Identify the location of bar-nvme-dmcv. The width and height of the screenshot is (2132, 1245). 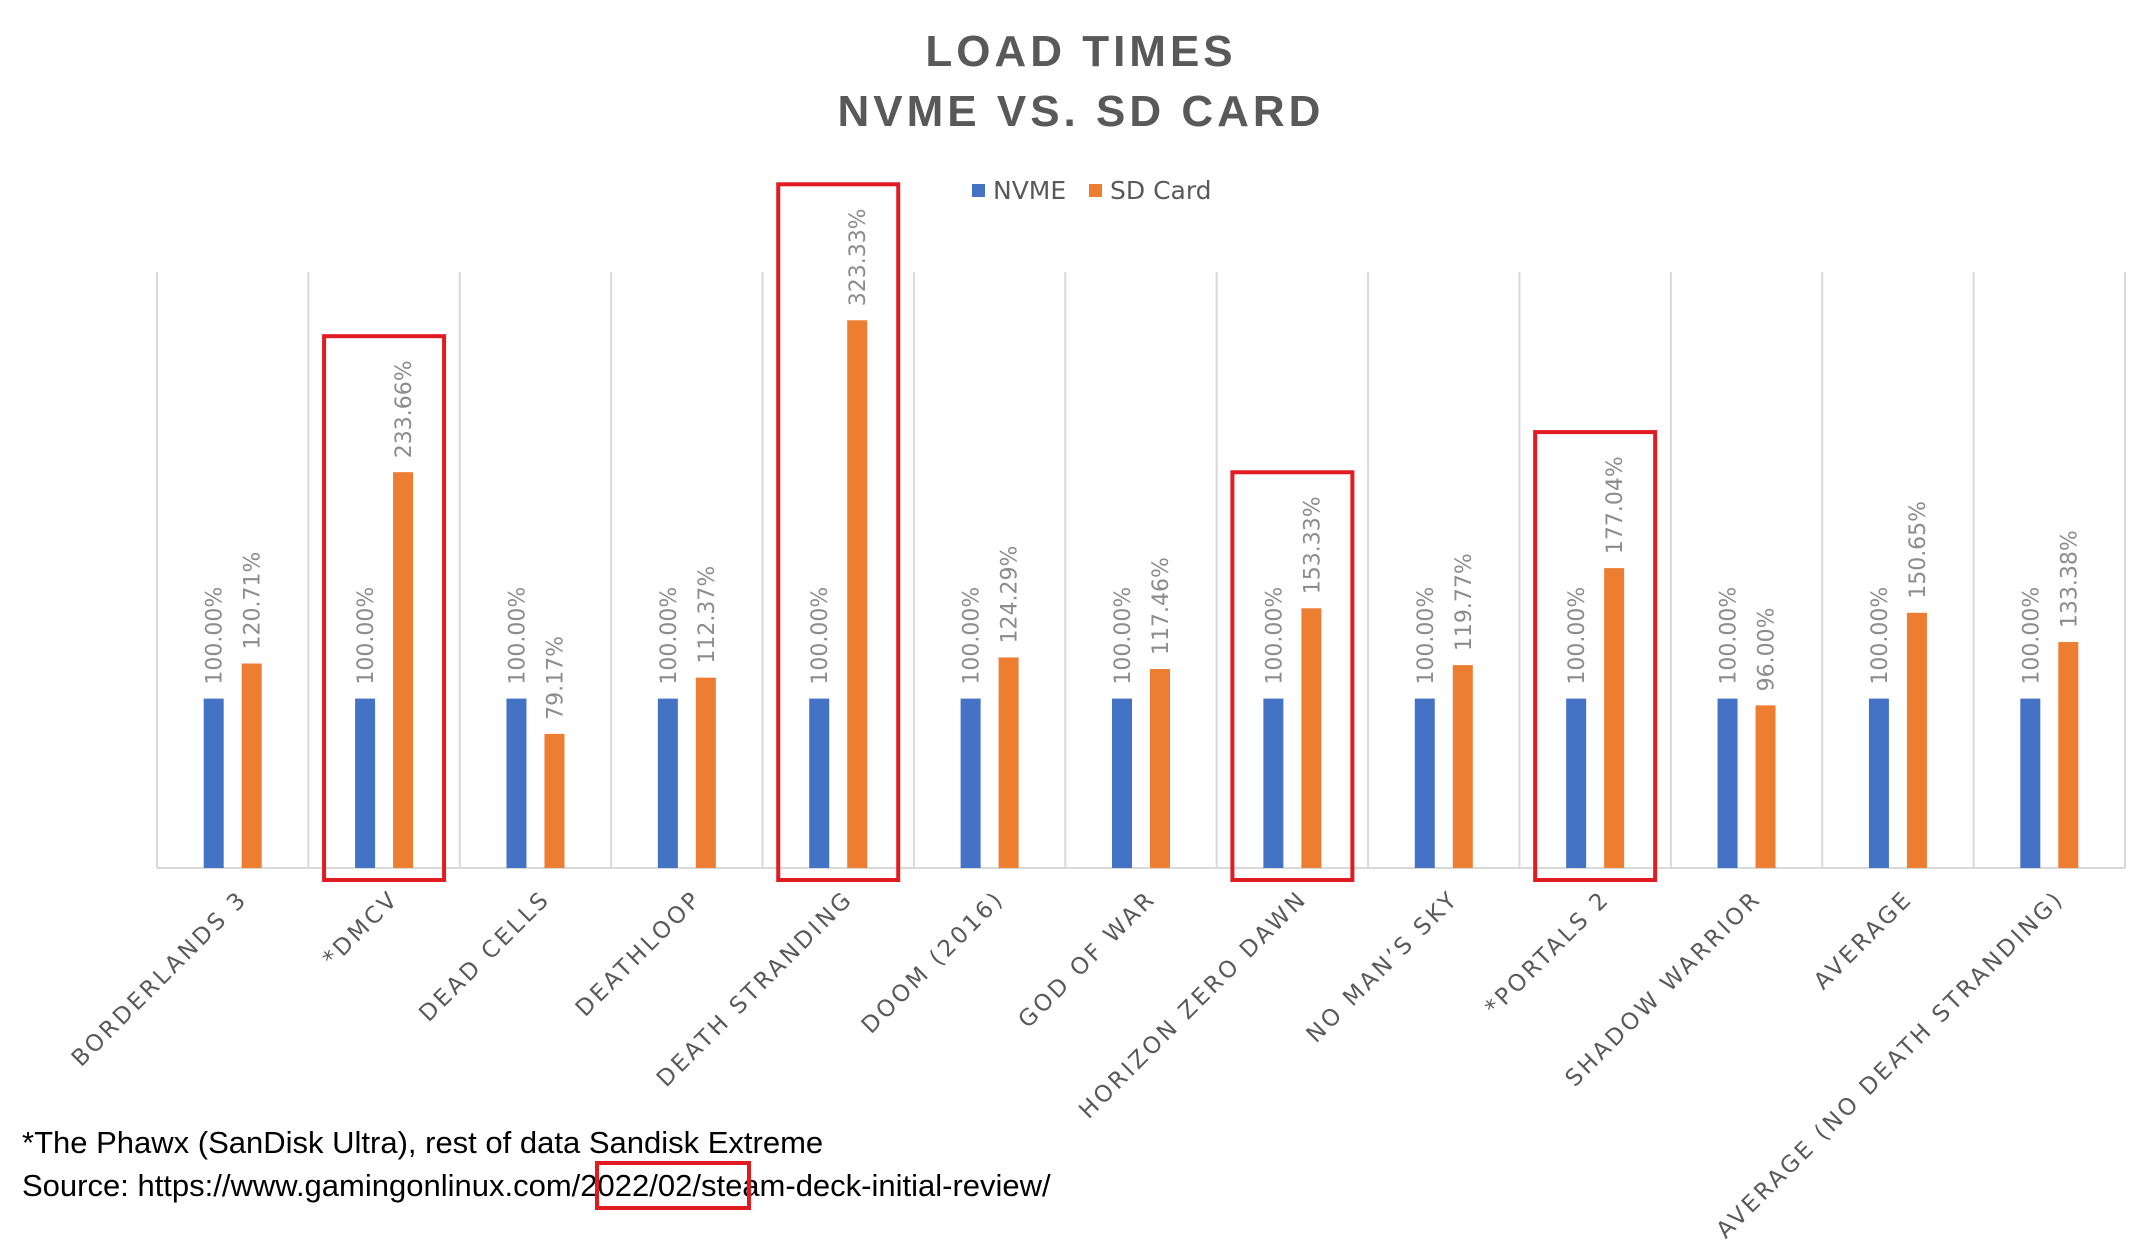
(365, 783).